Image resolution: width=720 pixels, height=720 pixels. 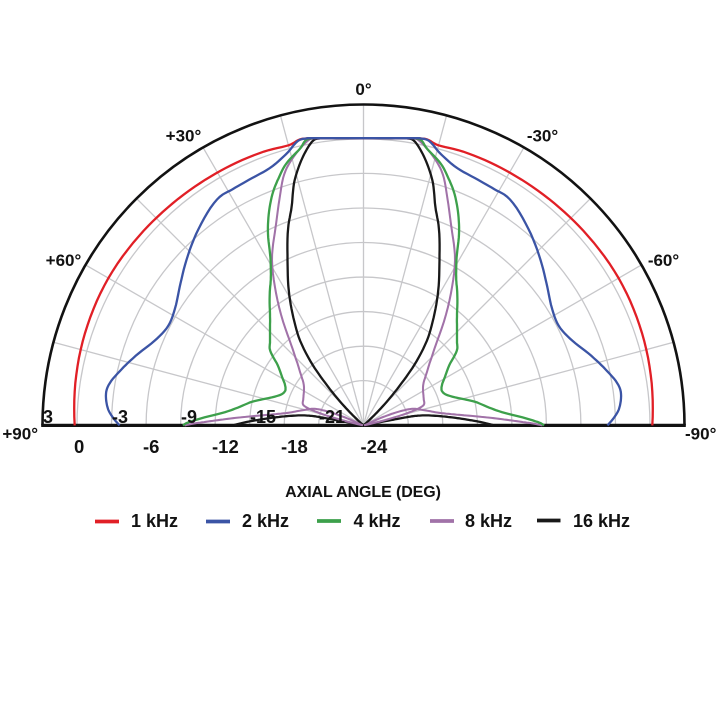 I want to click on svg-text: -24, so click(x=374, y=446).